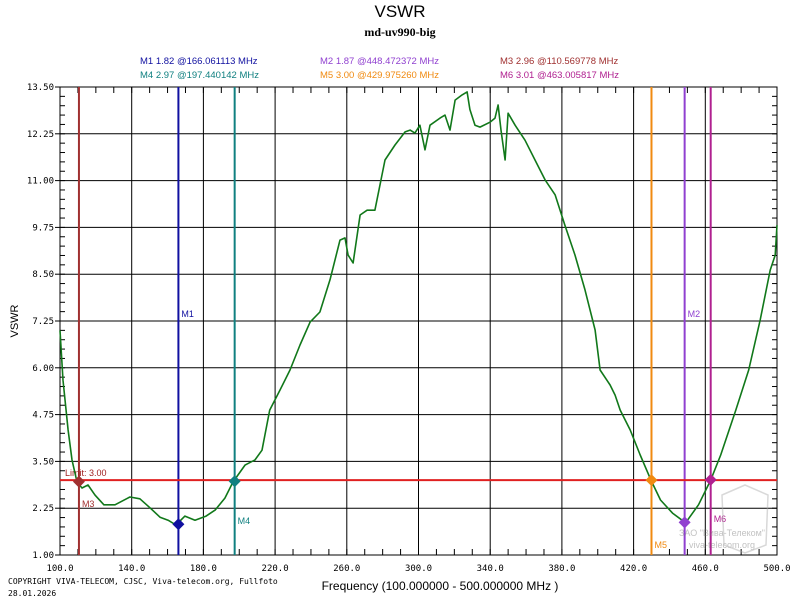 The width and height of the screenshot is (800, 600). What do you see at coordinates (40, 135) in the screenshot?
I see `y-tick-label: 12.25` at bounding box center [40, 135].